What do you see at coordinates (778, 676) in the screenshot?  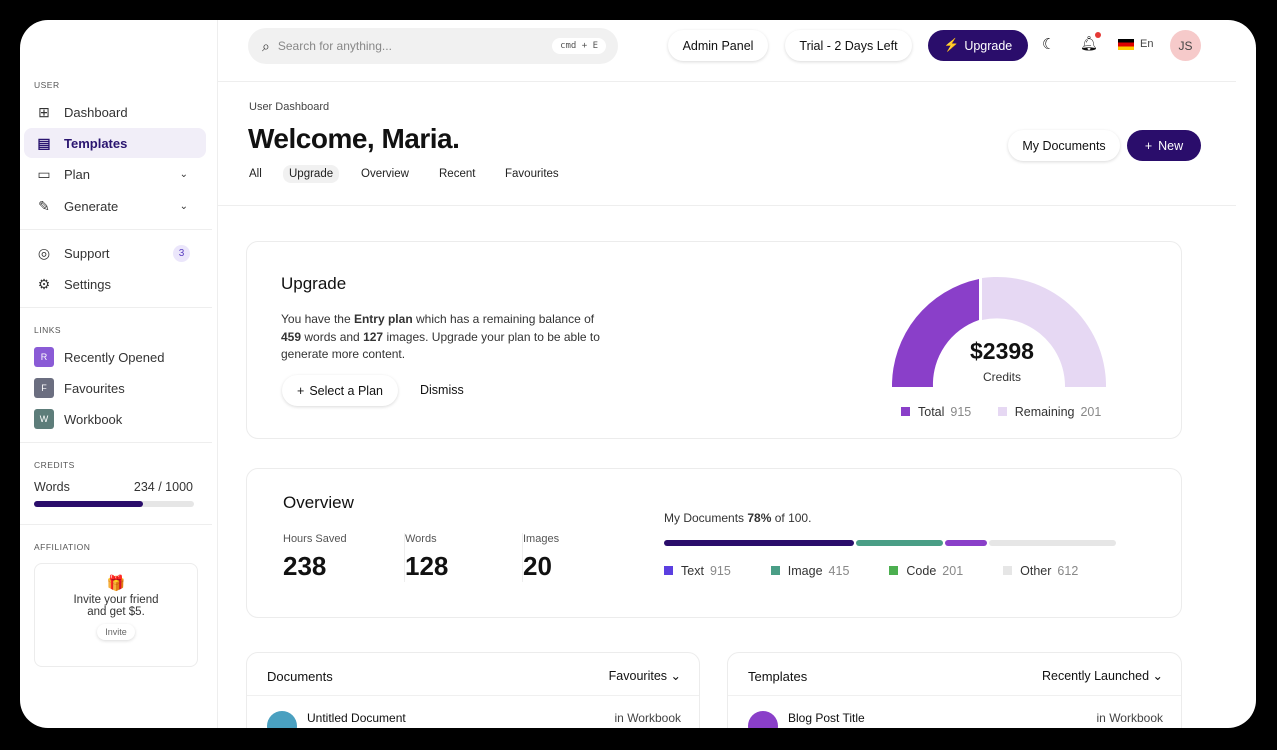 I see `card-title: Templates` at bounding box center [778, 676].